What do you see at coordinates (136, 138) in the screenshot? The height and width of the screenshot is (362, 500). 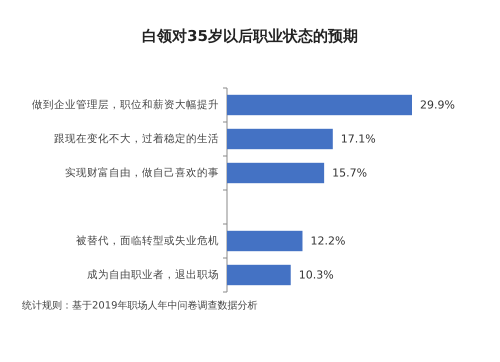 I see `y-tick-label: 跟现在变化不大，过着稳定的生活` at bounding box center [136, 138].